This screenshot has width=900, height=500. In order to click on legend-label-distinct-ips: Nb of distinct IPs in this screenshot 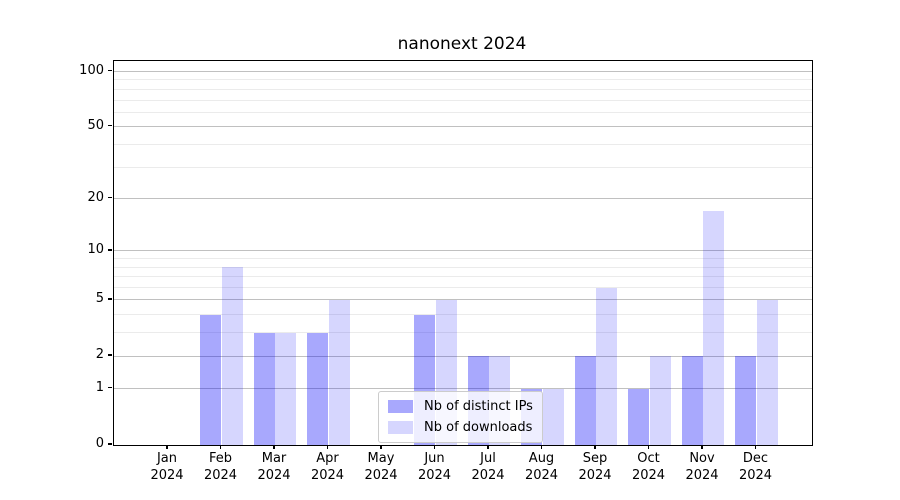, I will do `click(478, 406)`.